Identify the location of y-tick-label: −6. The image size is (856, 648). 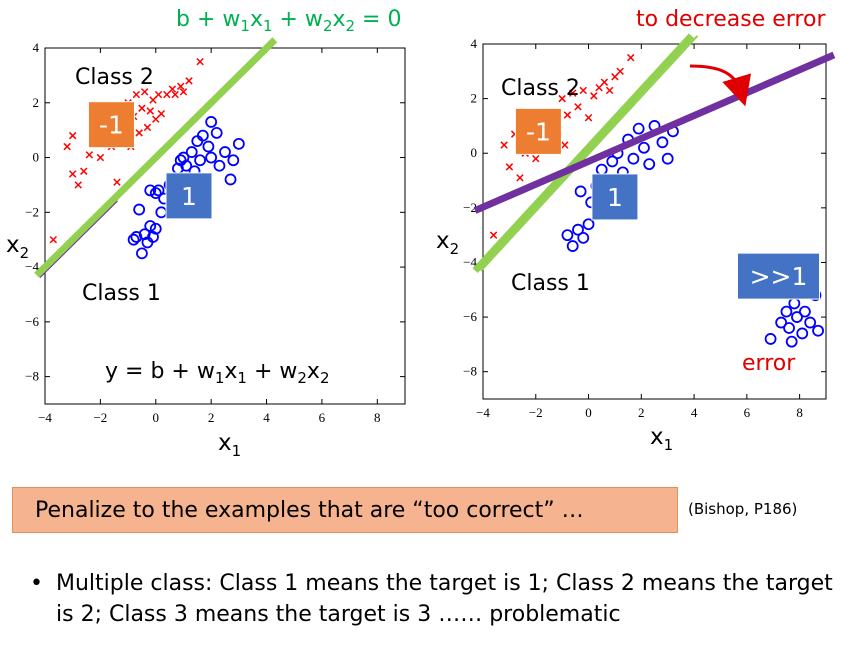
(470, 316).